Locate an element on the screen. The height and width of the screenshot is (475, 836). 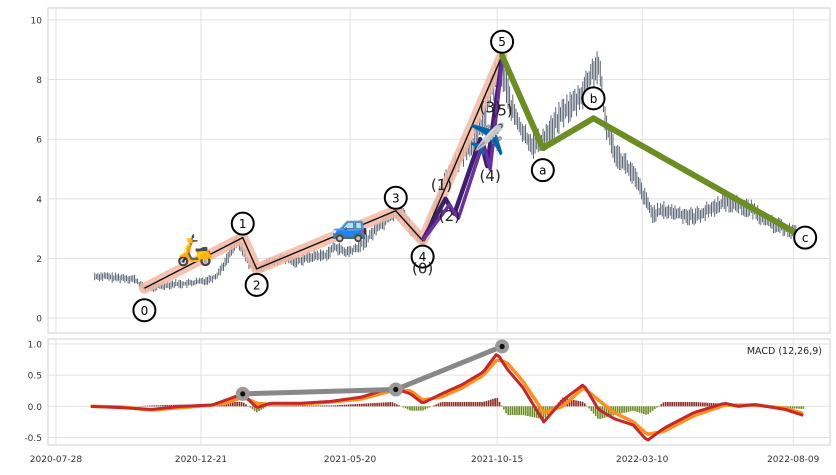
wave-label-text: 5 is located at coordinates (502, 42).